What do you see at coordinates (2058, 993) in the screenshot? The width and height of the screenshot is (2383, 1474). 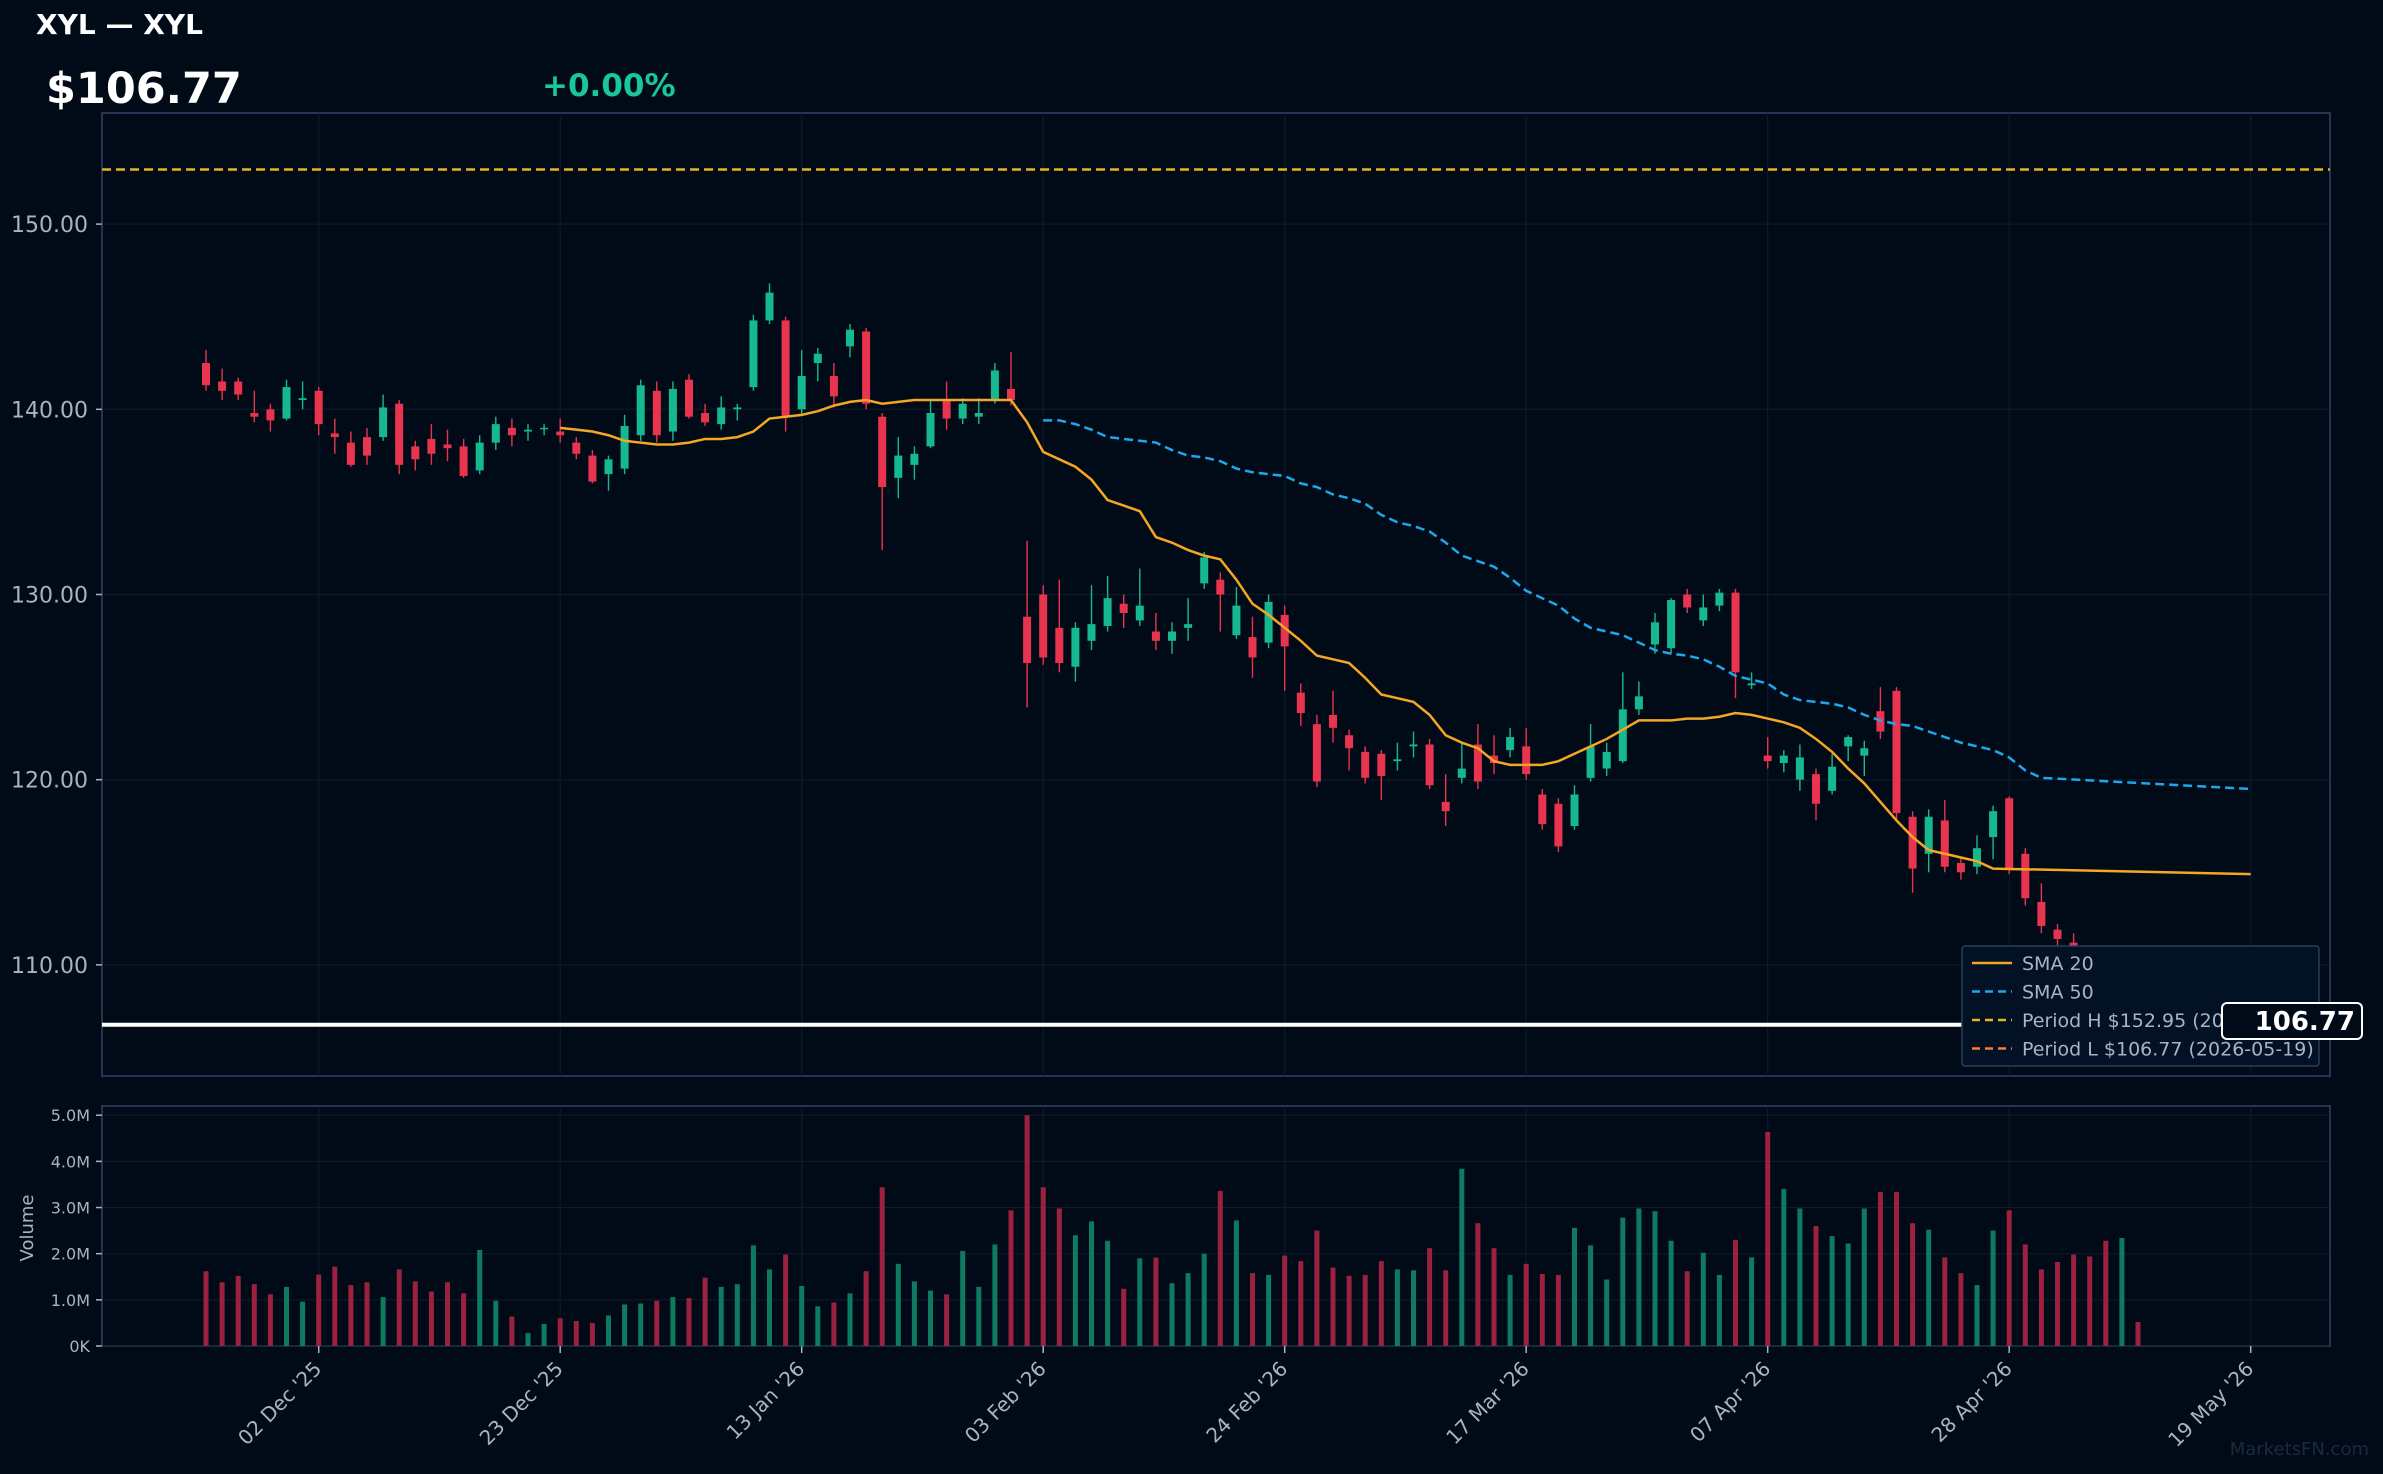 I see `legend-label: SMA 50` at bounding box center [2058, 993].